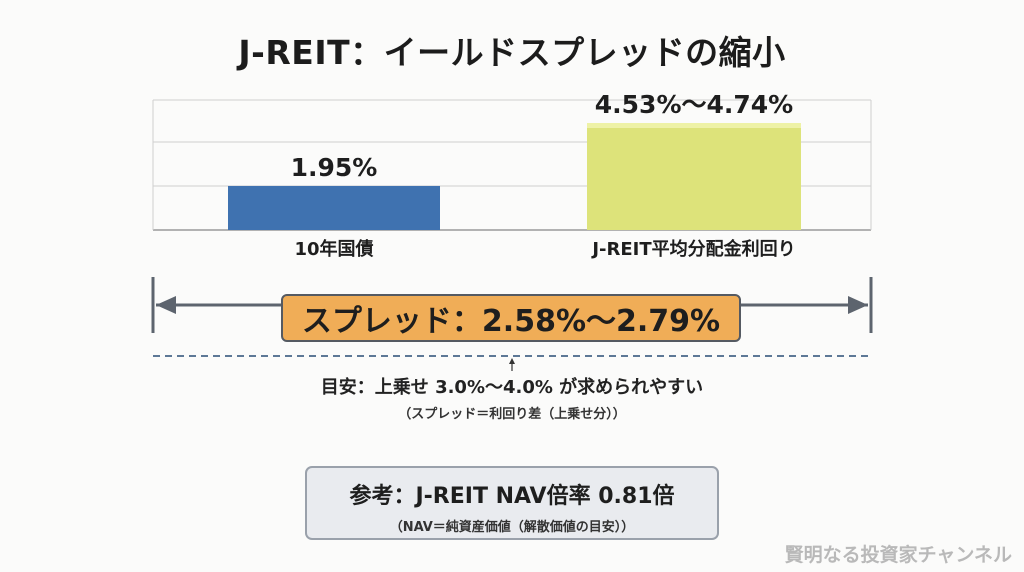 The image size is (1024, 572). I want to click on up-arrow-icon, so click(512, 364).